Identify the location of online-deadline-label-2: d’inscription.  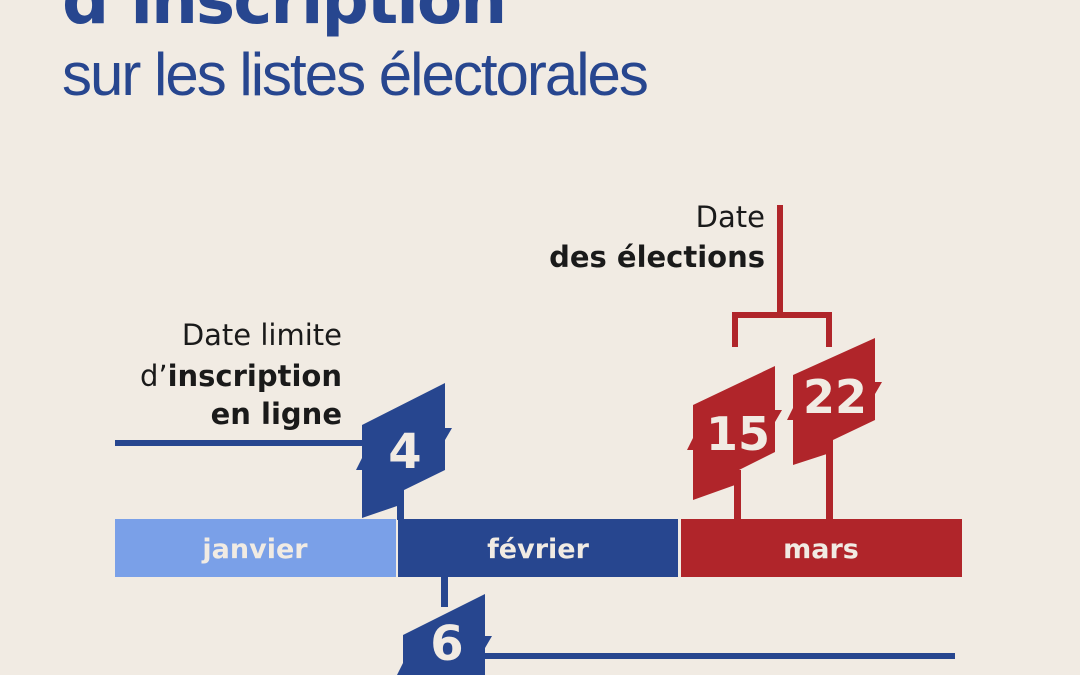
(241, 376).